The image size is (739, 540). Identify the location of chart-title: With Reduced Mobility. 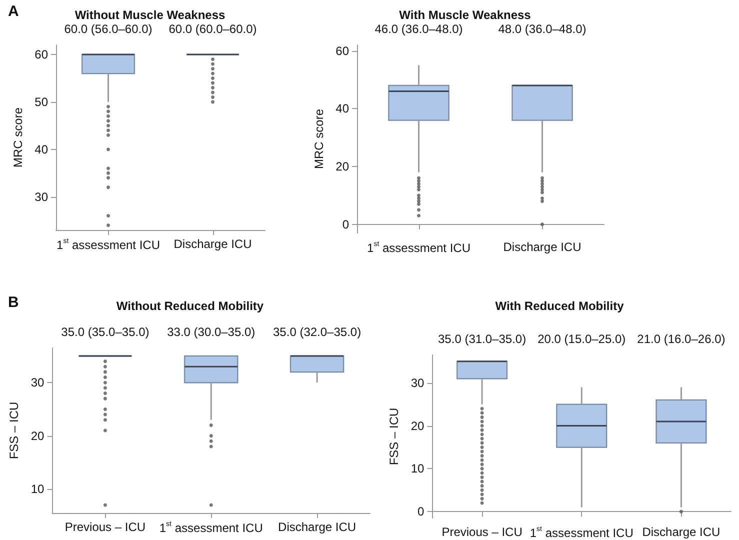
(559, 306).